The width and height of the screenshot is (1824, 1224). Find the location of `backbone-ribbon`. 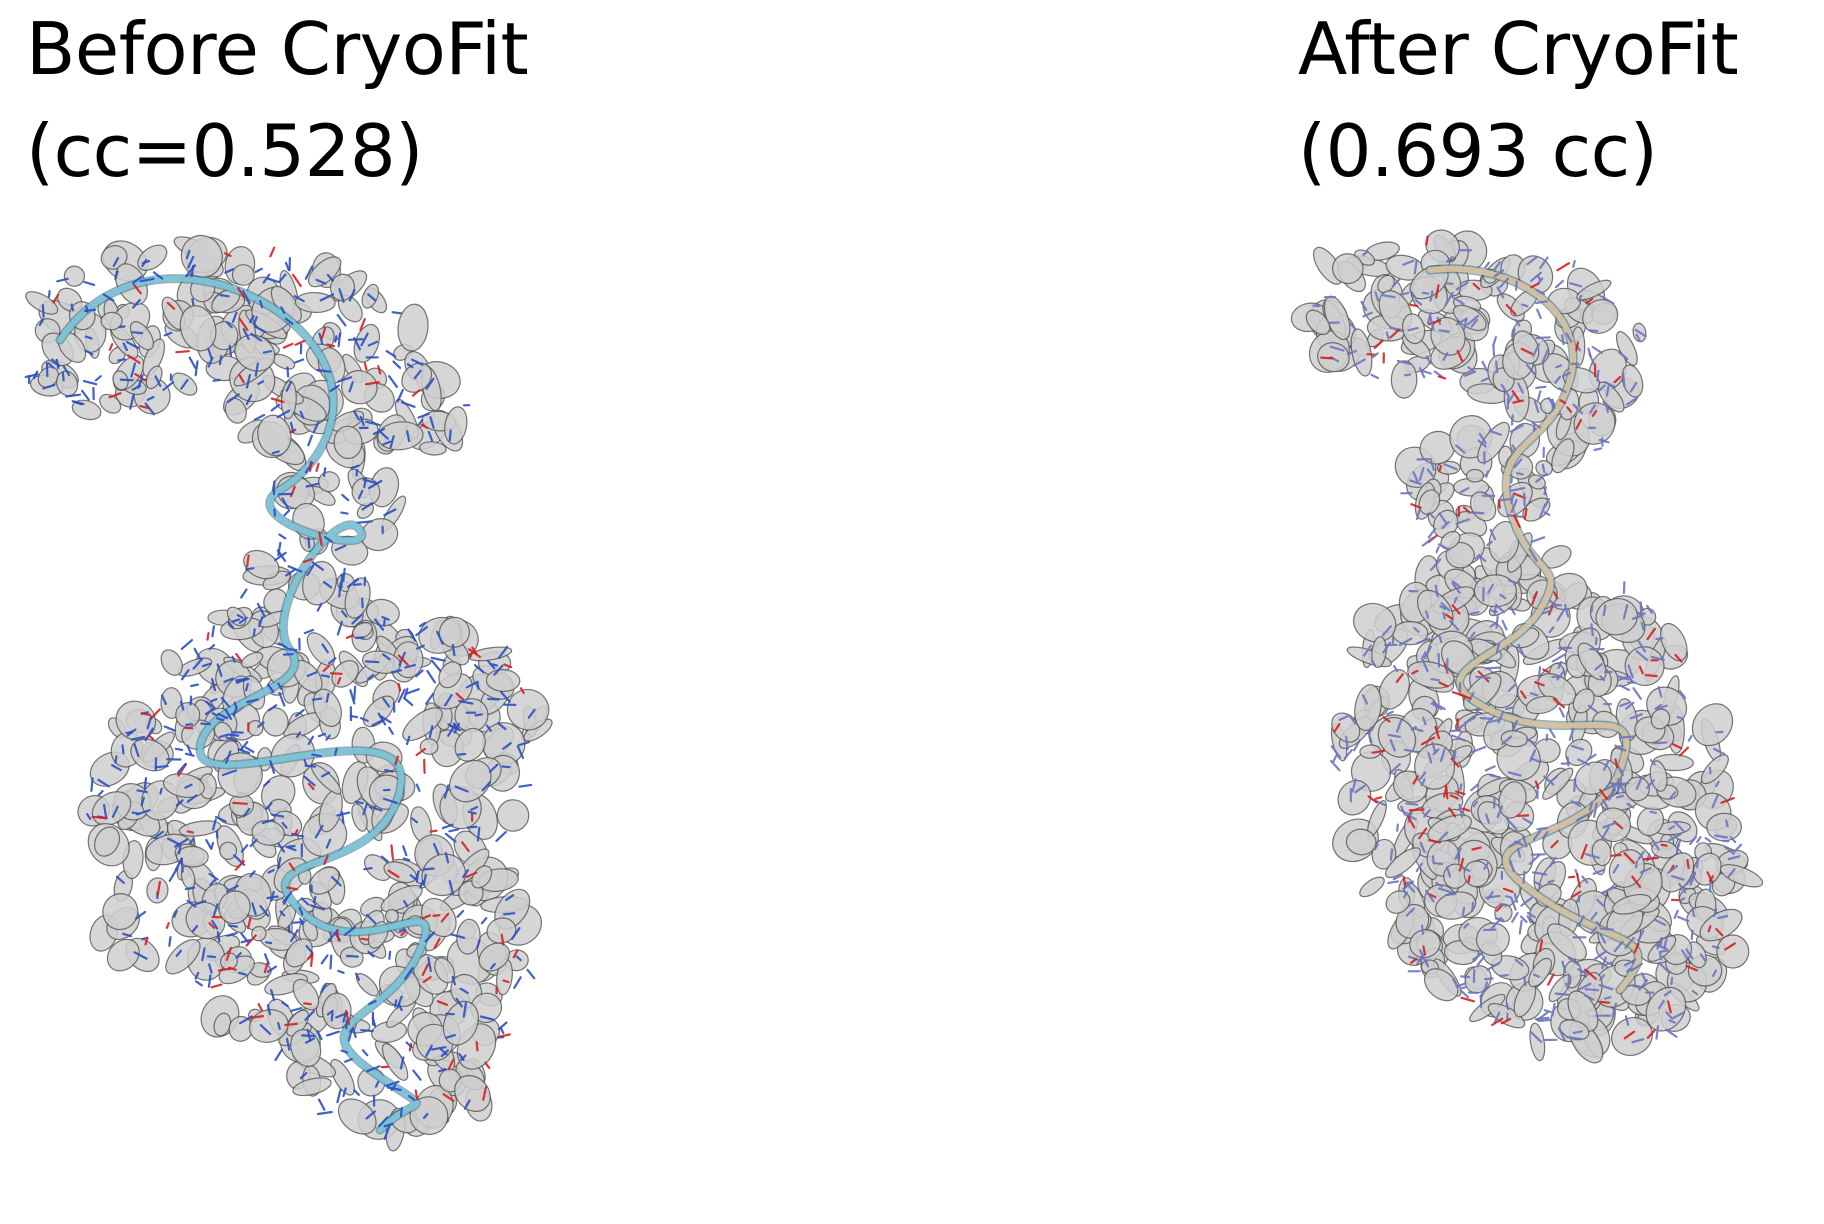

backbone-ribbon is located at coordinates (1534, 629).